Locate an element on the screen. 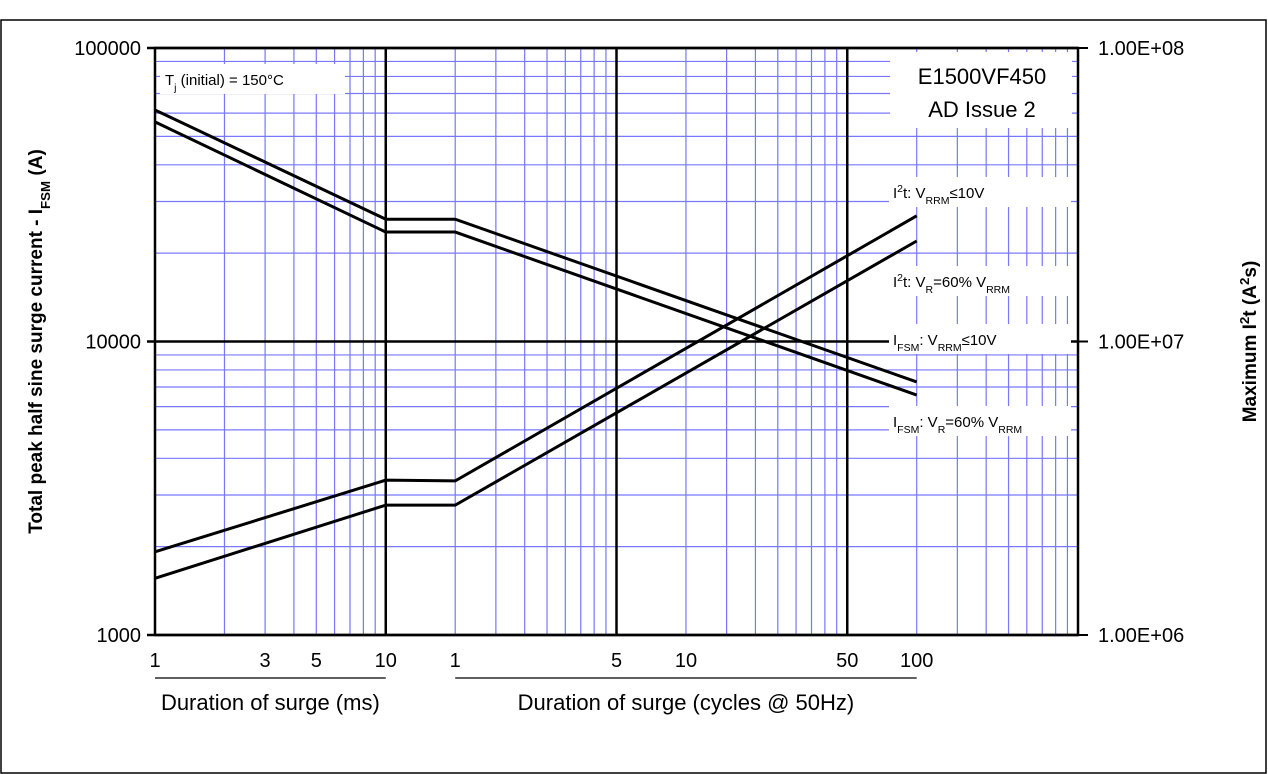 Image resolution: width=1268 pixels, height=774 pixels. note-box is located at coordinates (981, 90).